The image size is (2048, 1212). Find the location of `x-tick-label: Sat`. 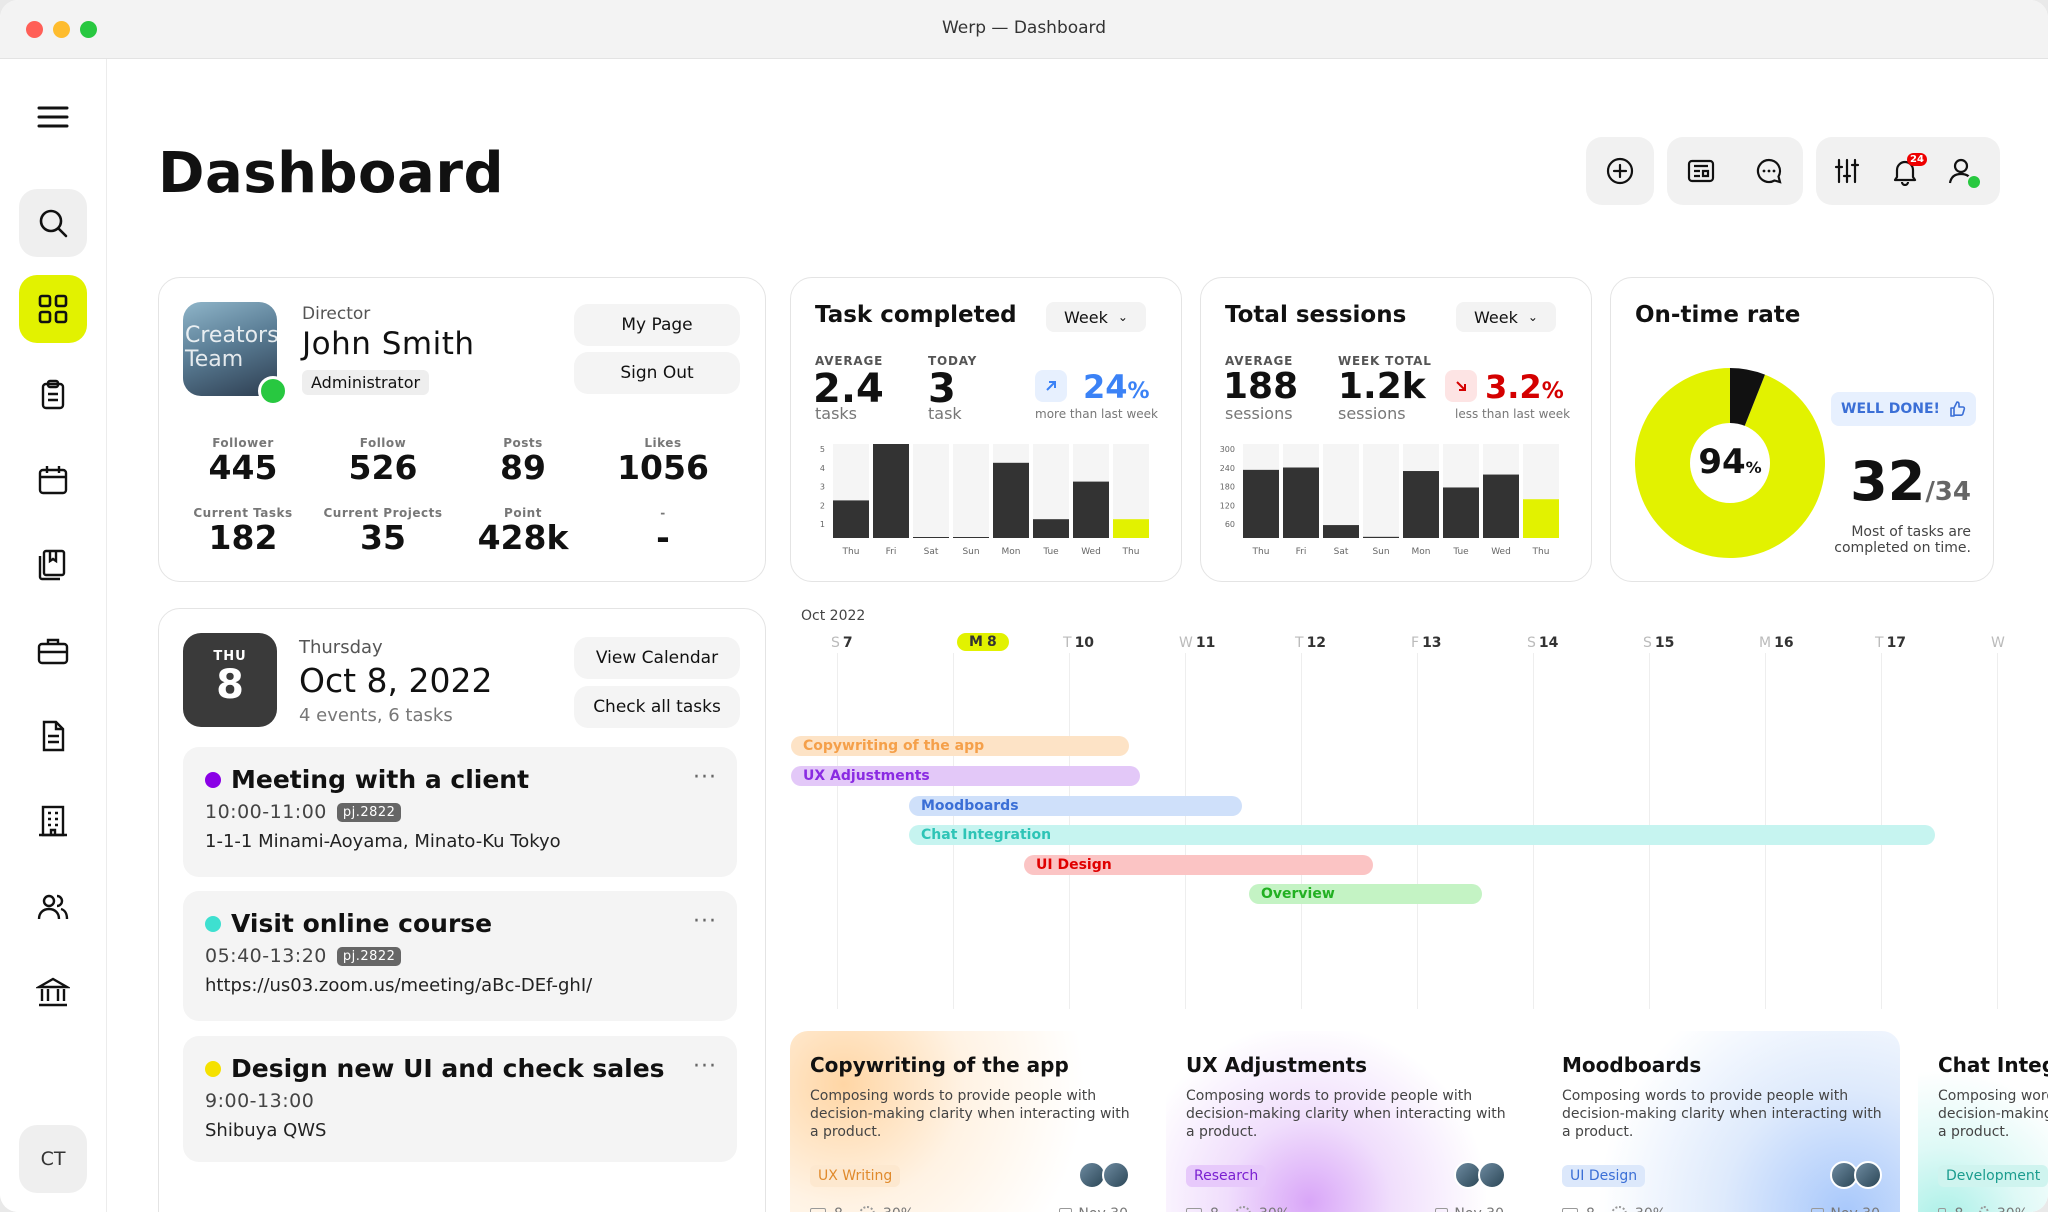

x-tick-label: Sat is located at coordinates (1341, 552).